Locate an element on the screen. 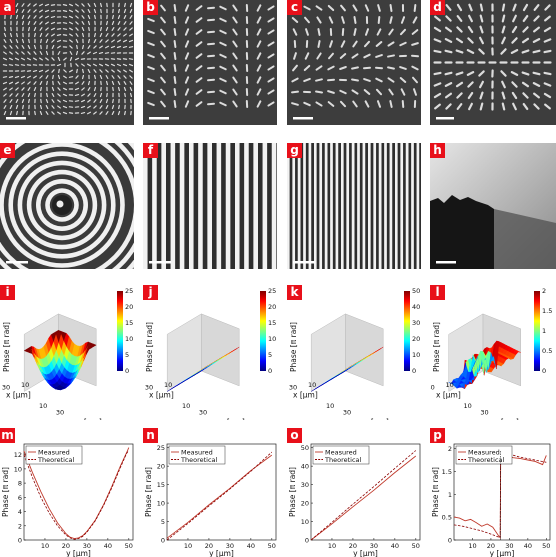 The width and height of the screenshot is (556, 557). colorbar-tick-label: 50 is located at coordinates (416, 291).